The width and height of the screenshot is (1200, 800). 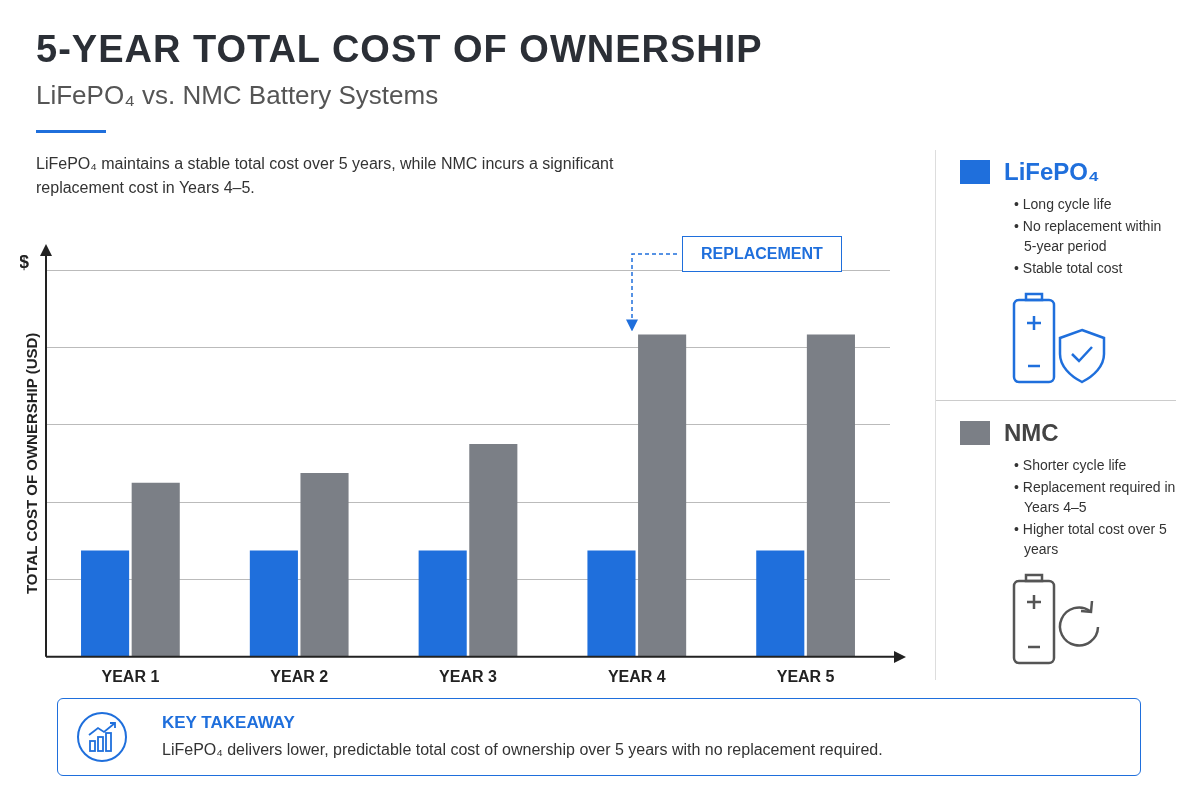 I want to click on legend-label: NMC, so click(x=1031, y=433).